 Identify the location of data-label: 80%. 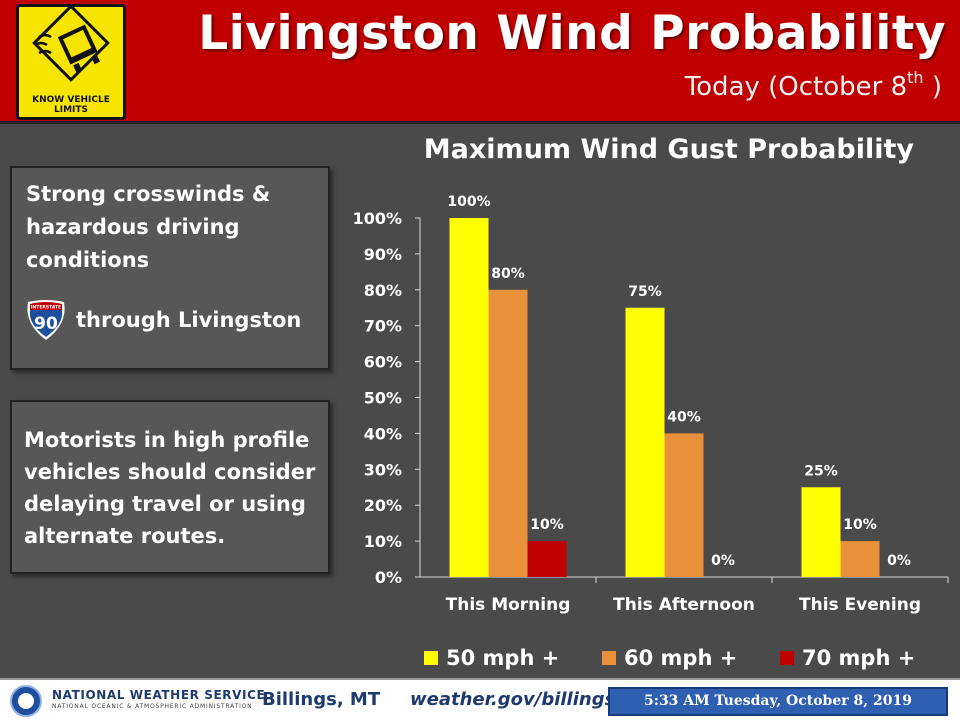
(508, 274).